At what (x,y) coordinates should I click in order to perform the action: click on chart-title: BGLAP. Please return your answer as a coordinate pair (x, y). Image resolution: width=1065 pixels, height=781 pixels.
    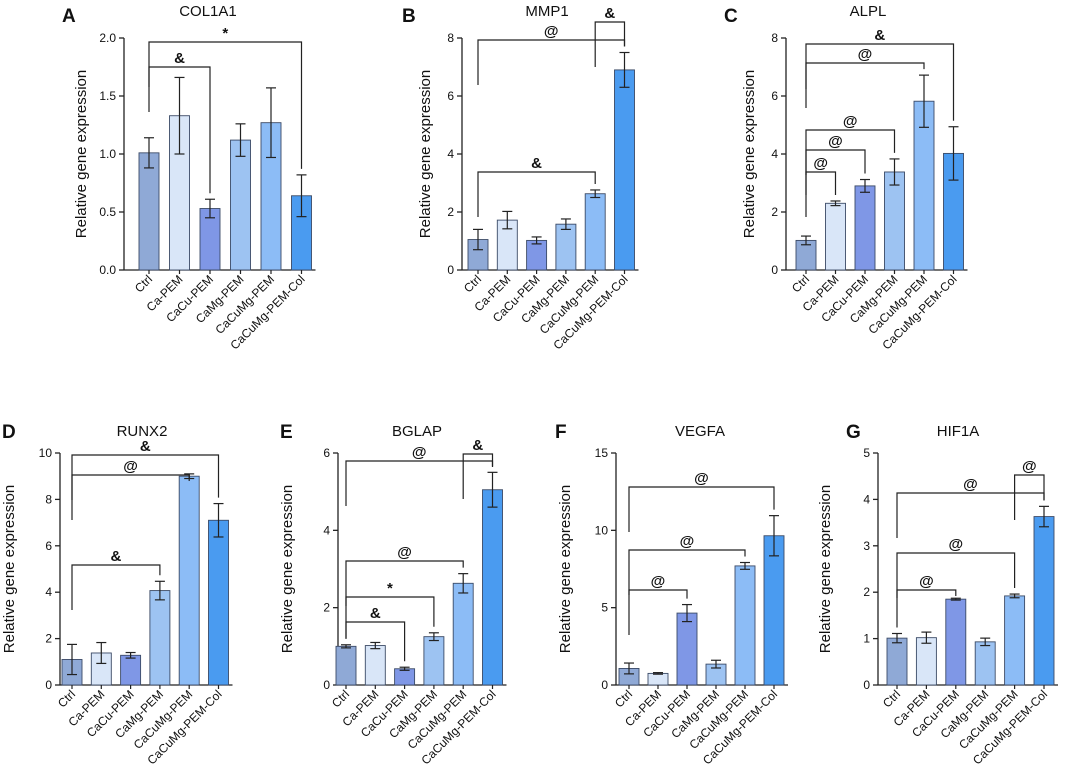
    Looking at the image, I should click on (417, 431).